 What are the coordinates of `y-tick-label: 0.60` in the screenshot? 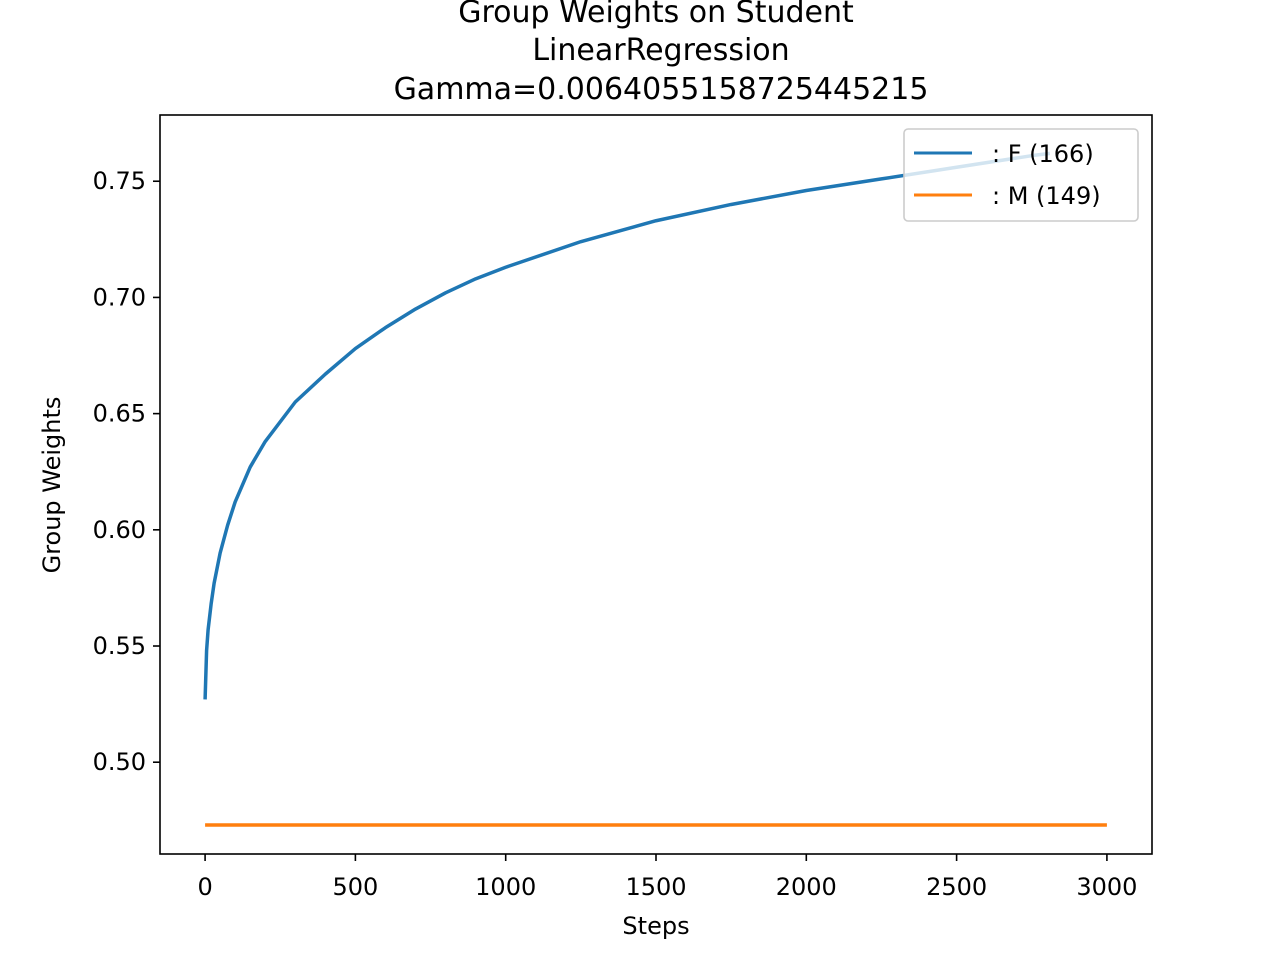 It's located at (119, 530).